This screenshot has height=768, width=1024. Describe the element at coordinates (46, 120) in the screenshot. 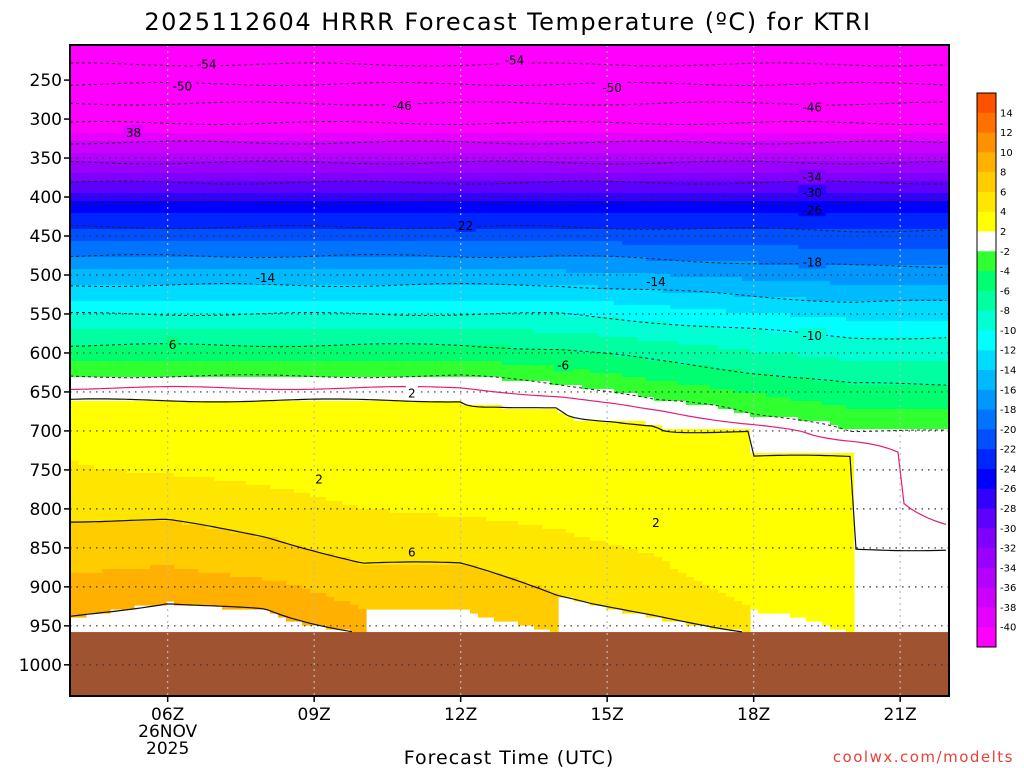

I see `y-tick-label: 300` at that location.